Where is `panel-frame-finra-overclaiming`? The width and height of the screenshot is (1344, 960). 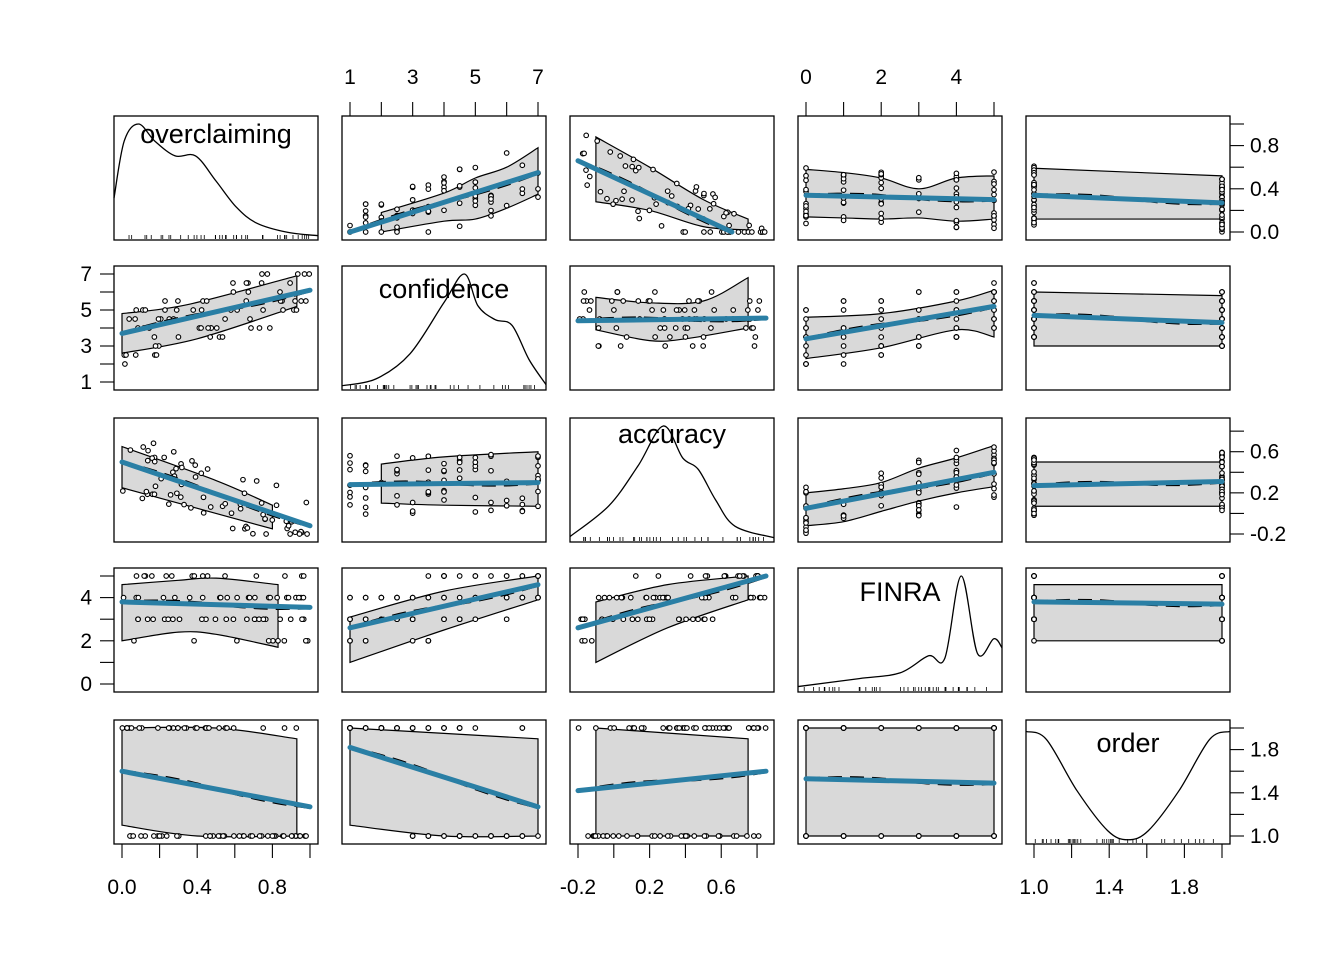
panel-frame-finra-overclaiming is located at coordinates (216, 630).